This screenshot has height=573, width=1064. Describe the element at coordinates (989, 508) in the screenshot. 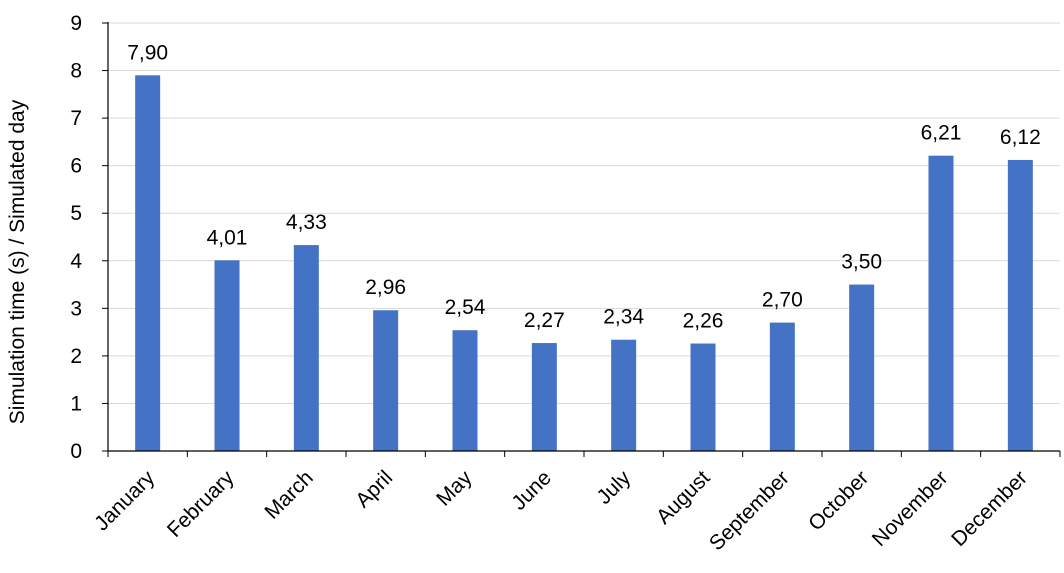

I see `x-tick-label: December` at that location.